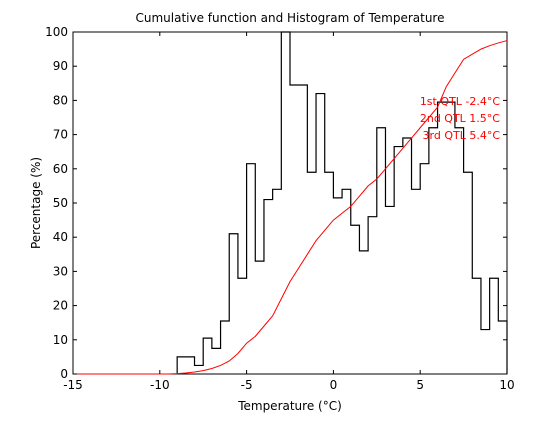 This screenshot has height=424, width=560. What do you see at coordinates (462, 135) in the screenshot?
I see `annotation-3rd-qtl: 3rd QTL 5.4°C` at bounding box center [462, 135].